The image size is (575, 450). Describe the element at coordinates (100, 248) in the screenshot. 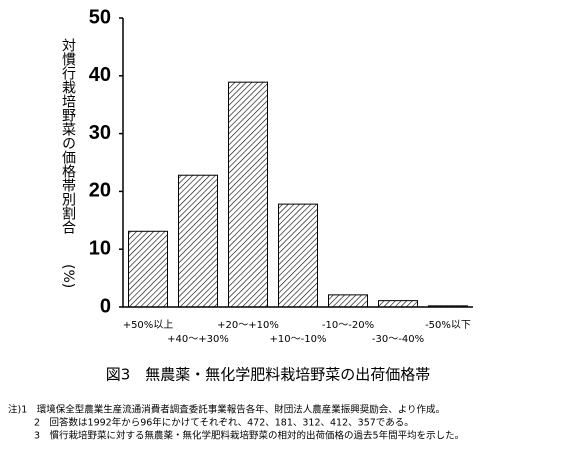

I see `y-tick-label: 10` at that location.